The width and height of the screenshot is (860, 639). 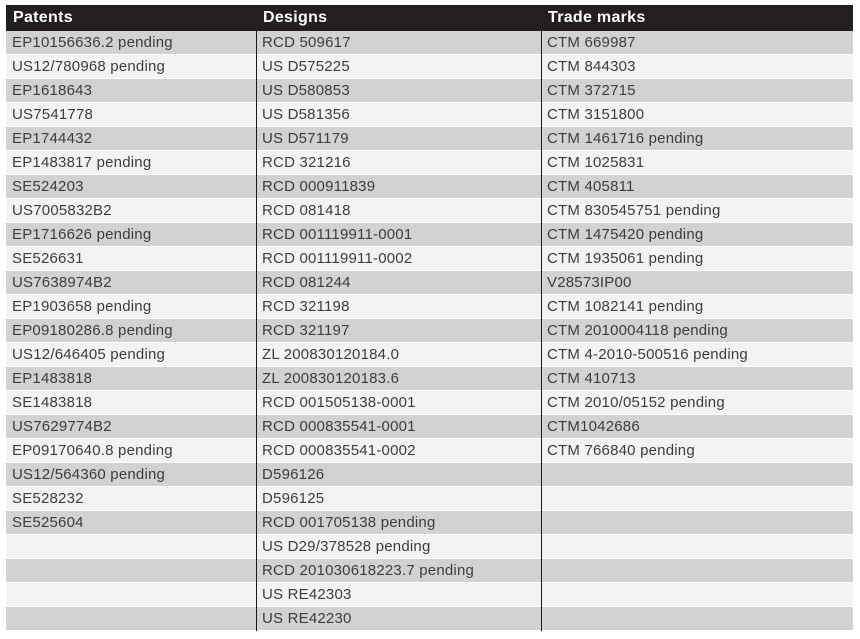 I want to click on cell-patents-3: EP1618643, so click(x=52, y=90).